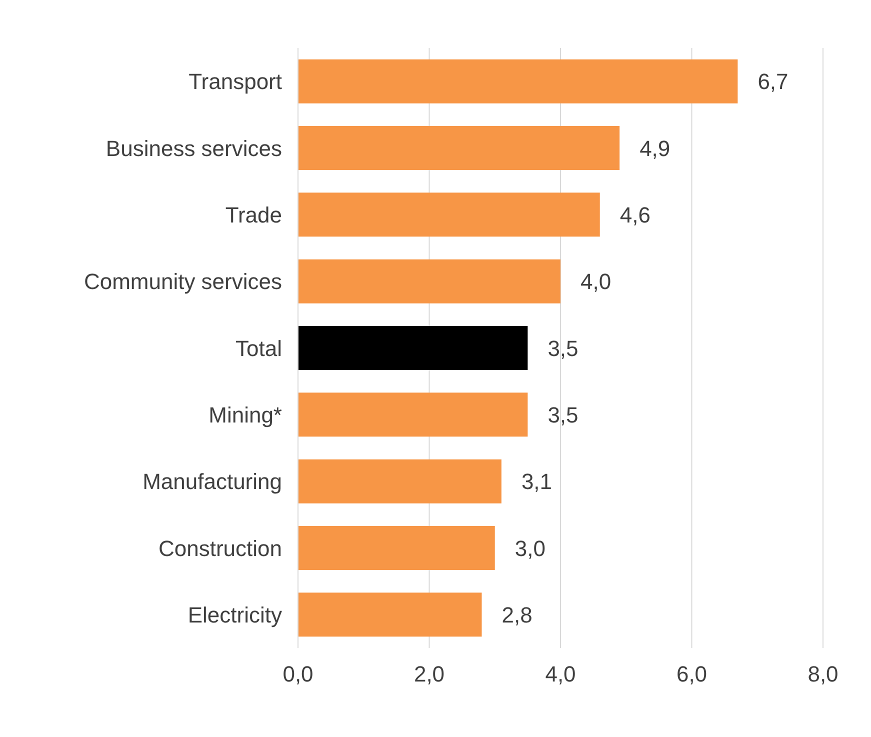 This screenshot has width=871, height=737. What do you see at coordinates (530, 548) in the screenshot?
I see `data-label: 3,0` at bounding box center [530, 548].